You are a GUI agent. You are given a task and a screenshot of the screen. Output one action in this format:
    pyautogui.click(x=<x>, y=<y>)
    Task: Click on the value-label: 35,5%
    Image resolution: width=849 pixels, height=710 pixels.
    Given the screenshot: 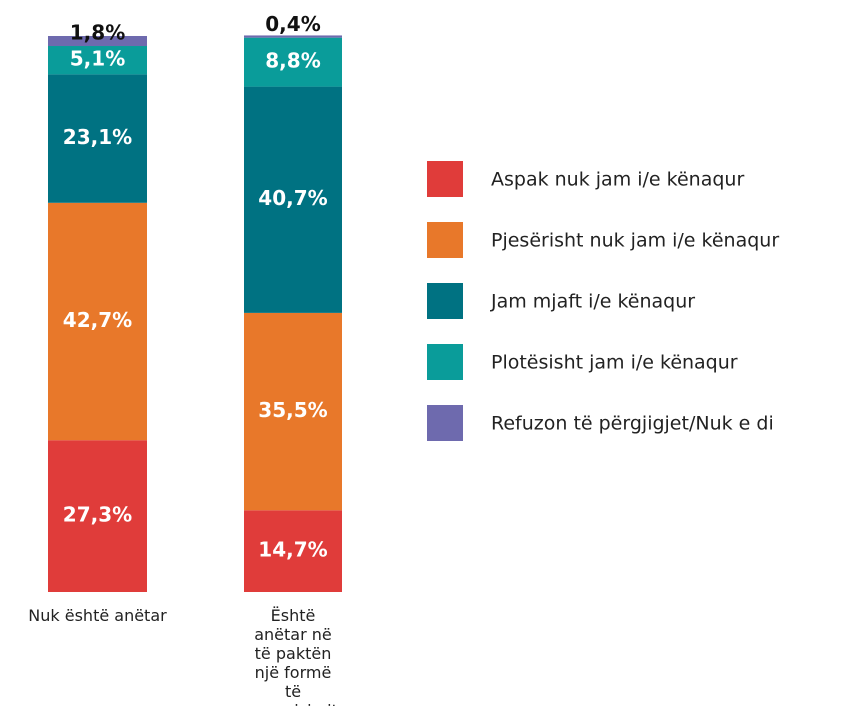 What is the action you would take?
    pyautogui.click(x=292, y=410)
    